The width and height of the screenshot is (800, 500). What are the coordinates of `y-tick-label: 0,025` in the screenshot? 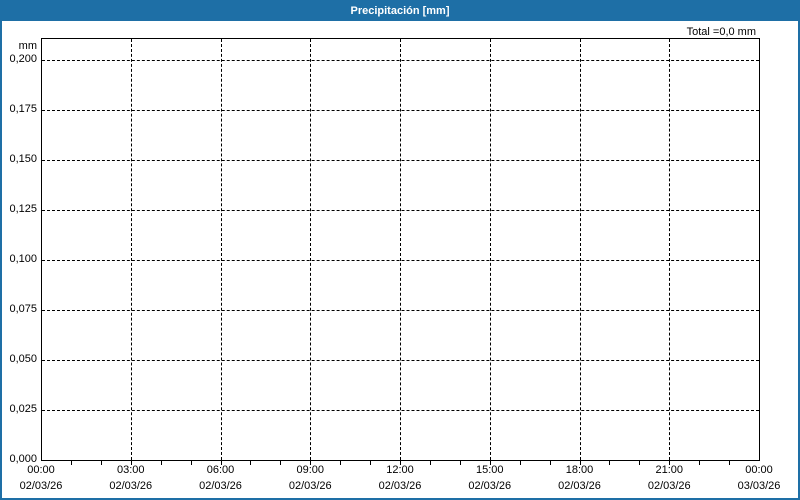 It's located at (23, 409).